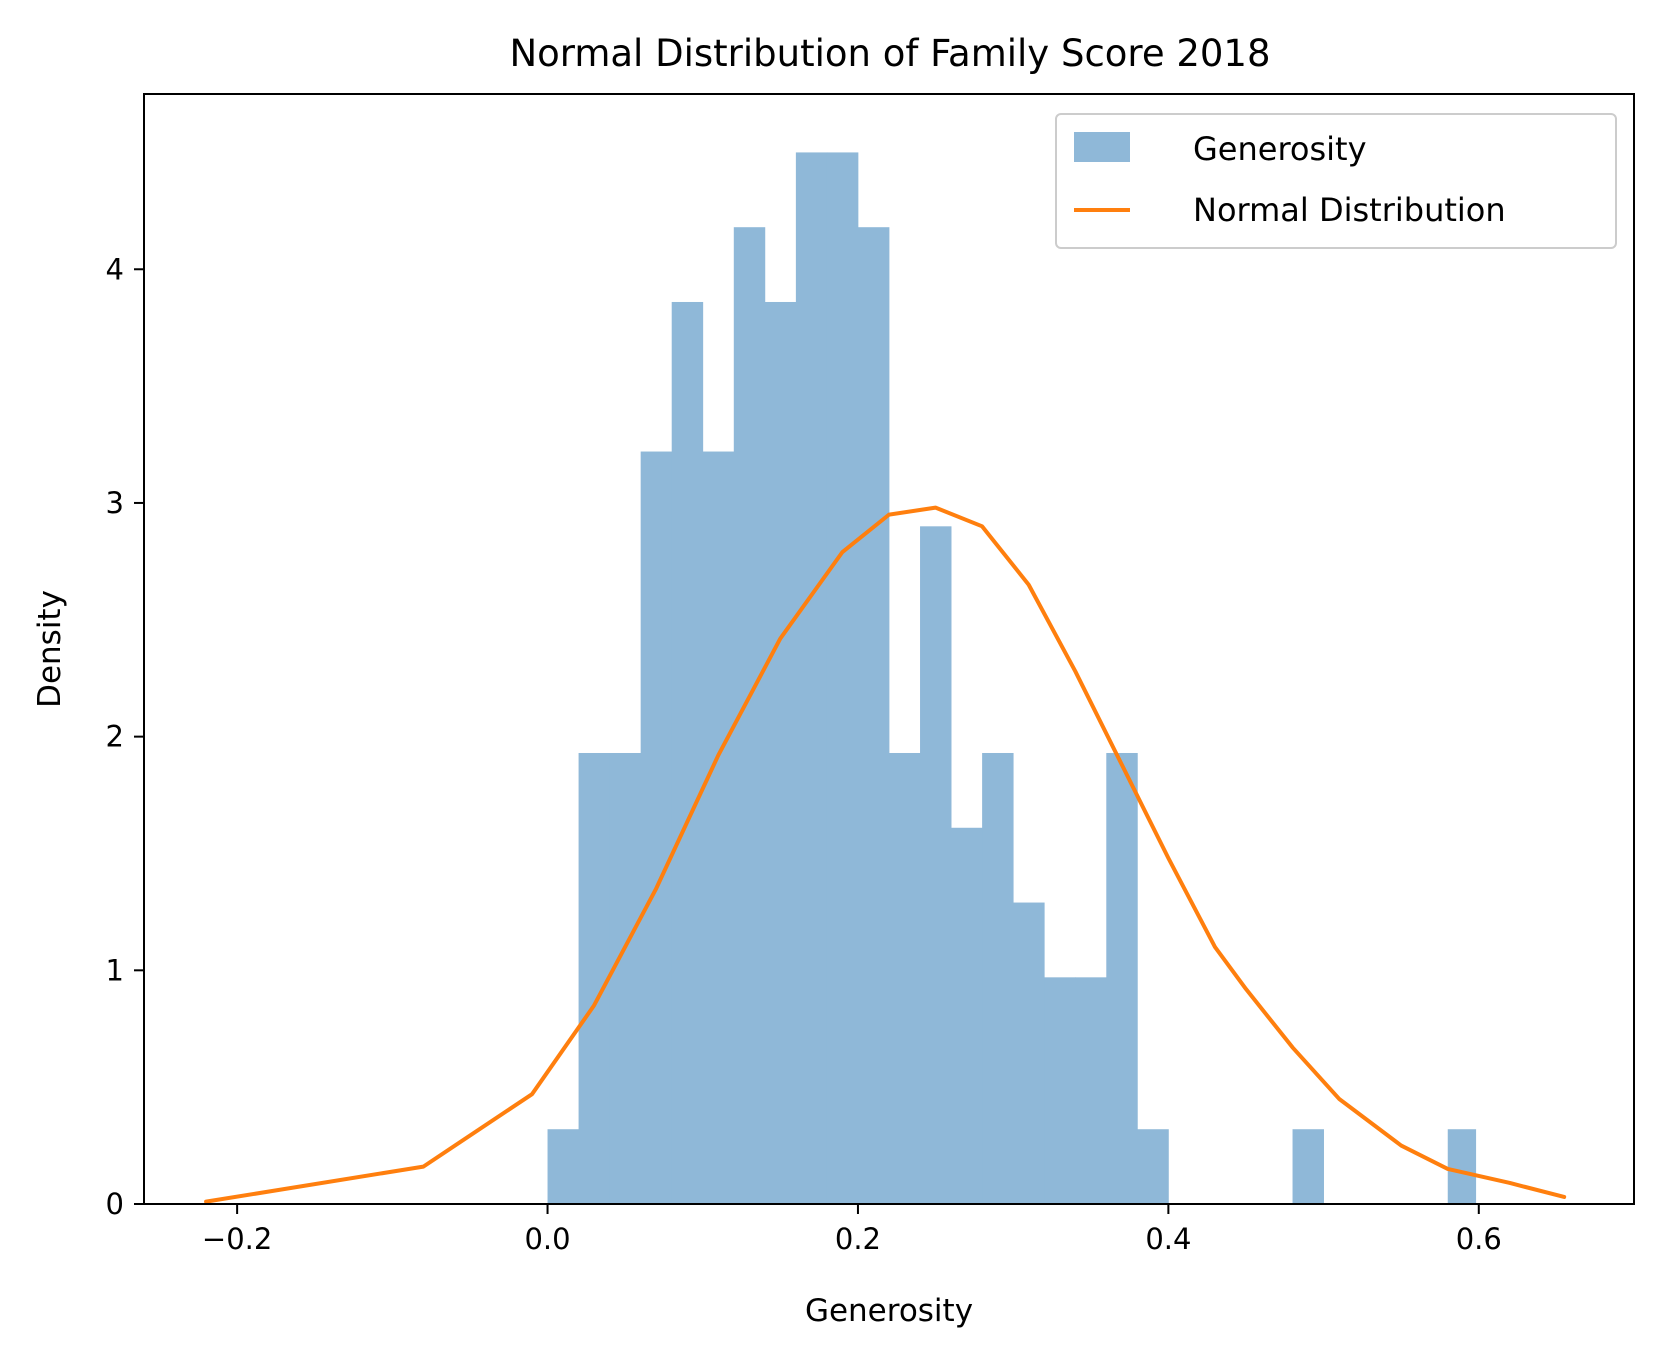  What do you see at coordinates (115, 737) in the screenshot?
I see `y-tick-label: 2` at bounding box center [115, 737].